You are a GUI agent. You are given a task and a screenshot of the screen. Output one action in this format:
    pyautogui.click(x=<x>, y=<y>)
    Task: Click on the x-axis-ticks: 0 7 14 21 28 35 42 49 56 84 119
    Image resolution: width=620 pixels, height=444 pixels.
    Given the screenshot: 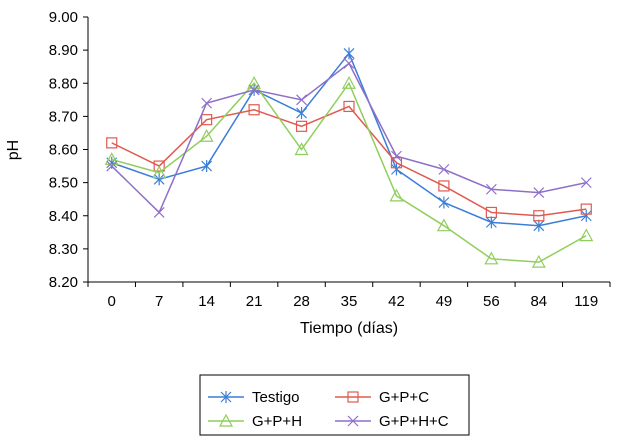 What is the action you would take?
    pyautogui.click(x=349, y=296)
    